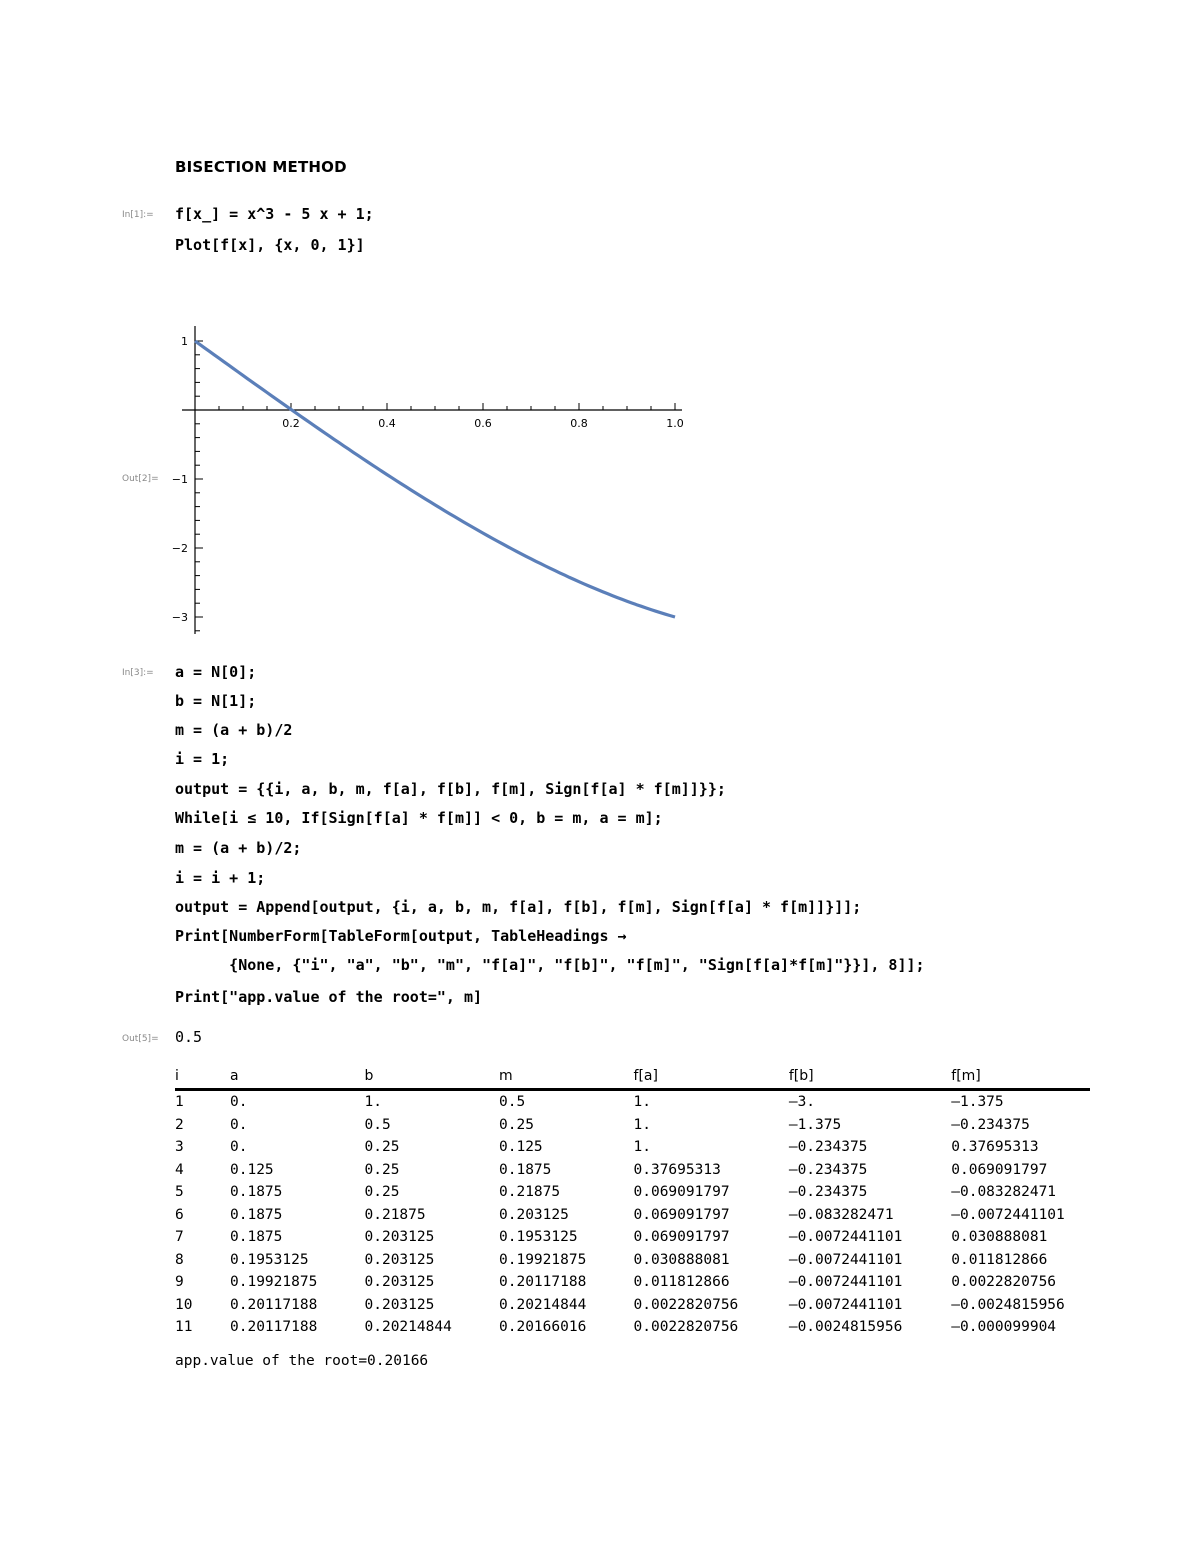 The height and width of the screenshot is (1553, 1200). I want to click on svg-text: 0.8, so click(579, 423).